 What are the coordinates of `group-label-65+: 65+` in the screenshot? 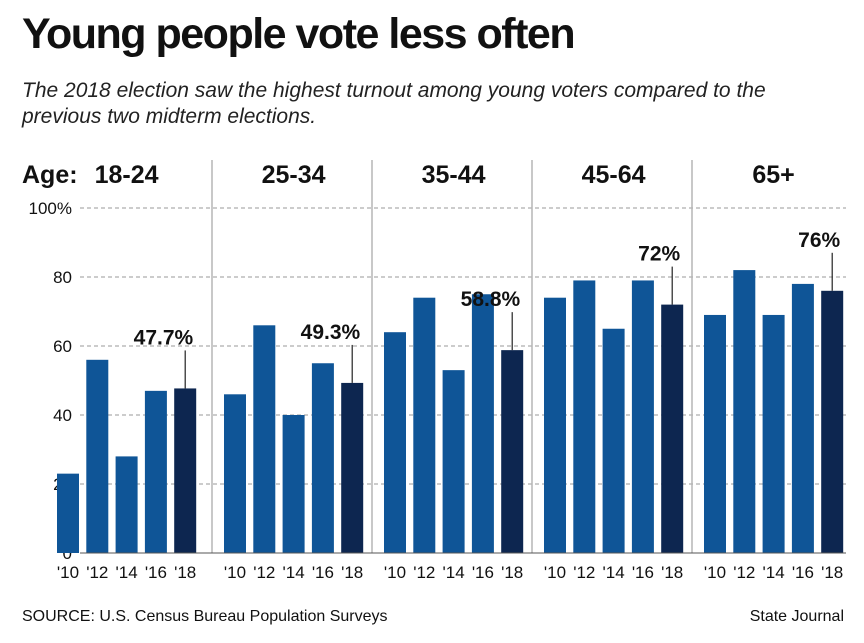 It's located at (773, 175).